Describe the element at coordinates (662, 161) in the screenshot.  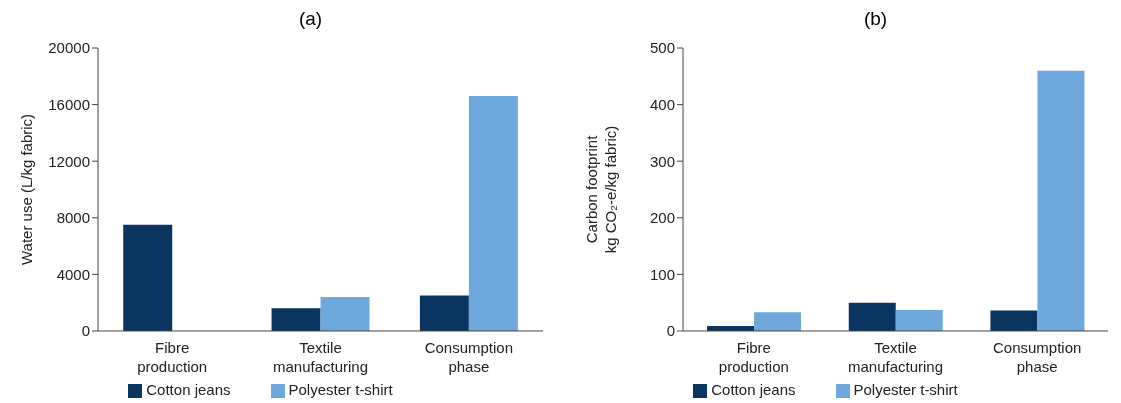
I see `y-tick-label: 300` at that location.